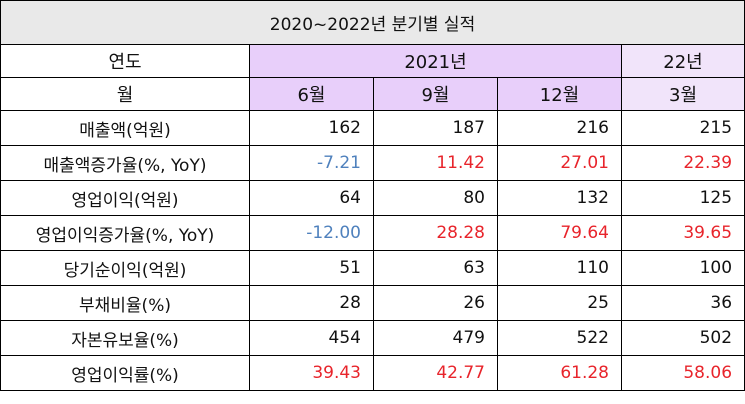  I want to click on table-row: 영업이익(억원) 64 80 132 125, so click(372, 198).